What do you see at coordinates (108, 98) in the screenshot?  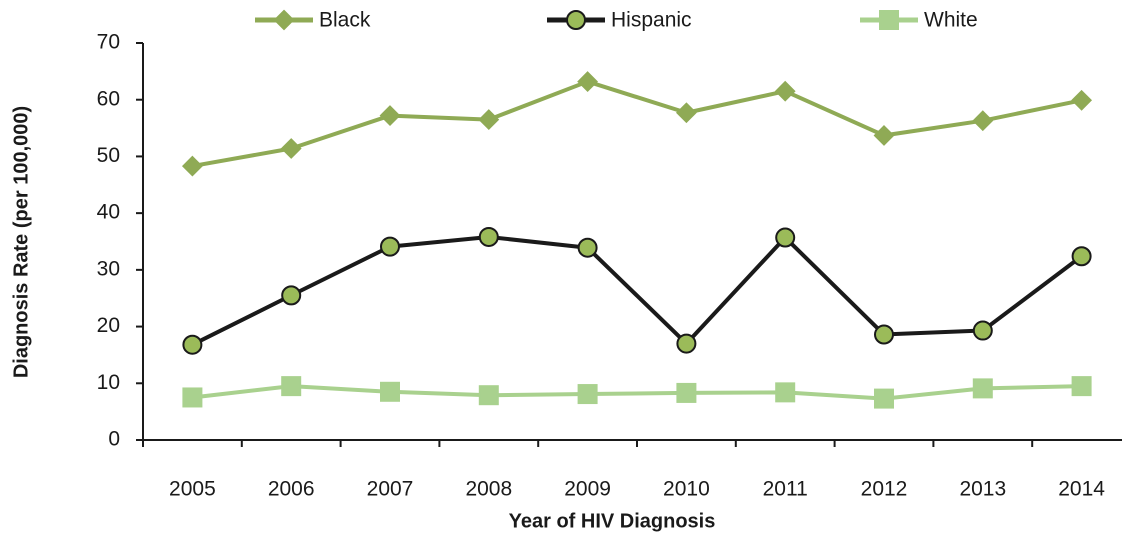 I see `y-tick-label: 60` at bounding box center [108, 98].